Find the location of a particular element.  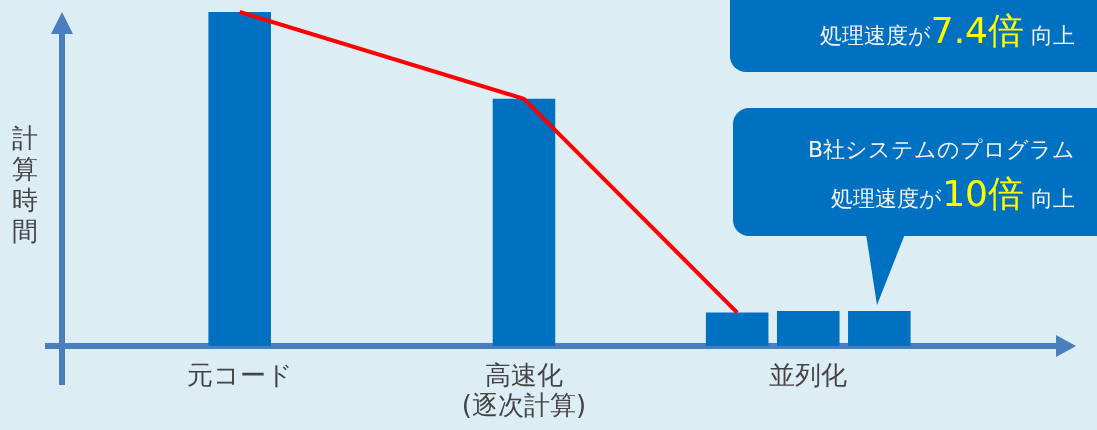

annotation: 処理速度が7.4倍 向上 is located at coordinates (947, 31).